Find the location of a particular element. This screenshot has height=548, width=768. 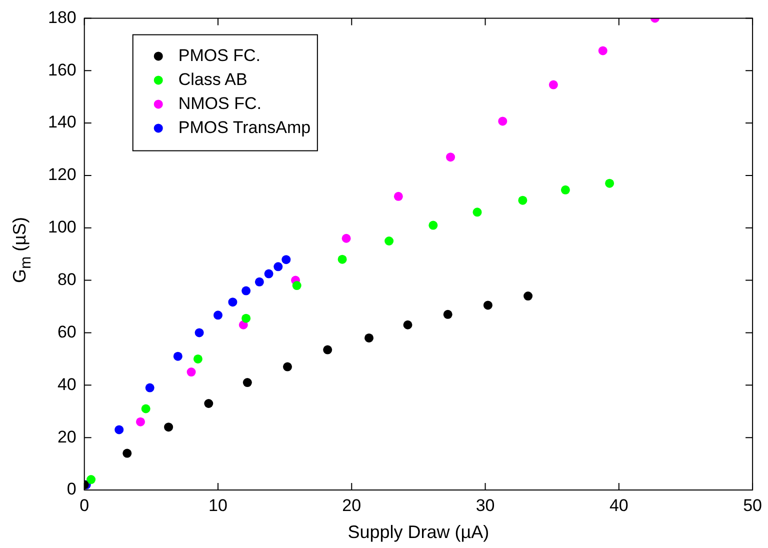

x-tick-label: 0 is located at coordinates (85, 505).